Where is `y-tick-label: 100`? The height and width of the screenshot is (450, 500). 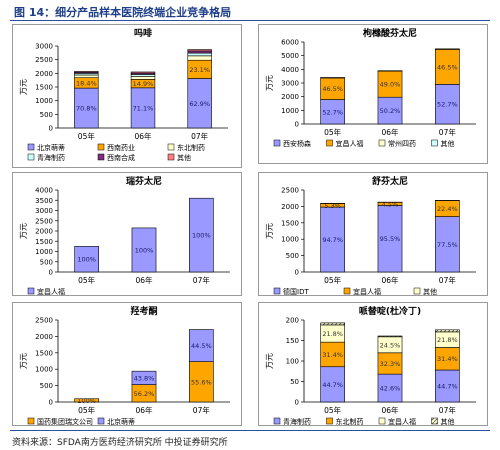 y-tick-label: 100 is located at coordinates (292, 362).